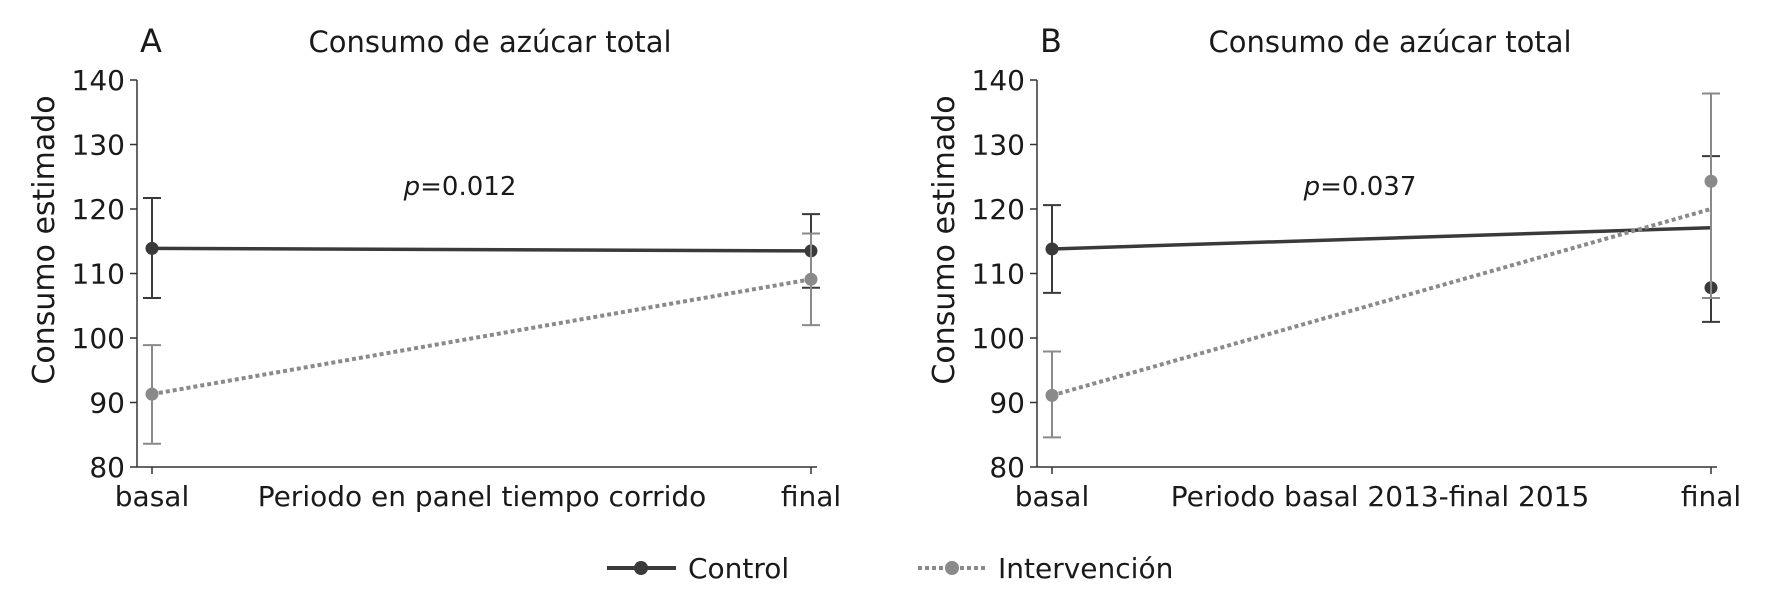 The width and height of the screenshot is (1767, 602). I want to click on p-value-annotation: p=0.037, so click(1360, 187).